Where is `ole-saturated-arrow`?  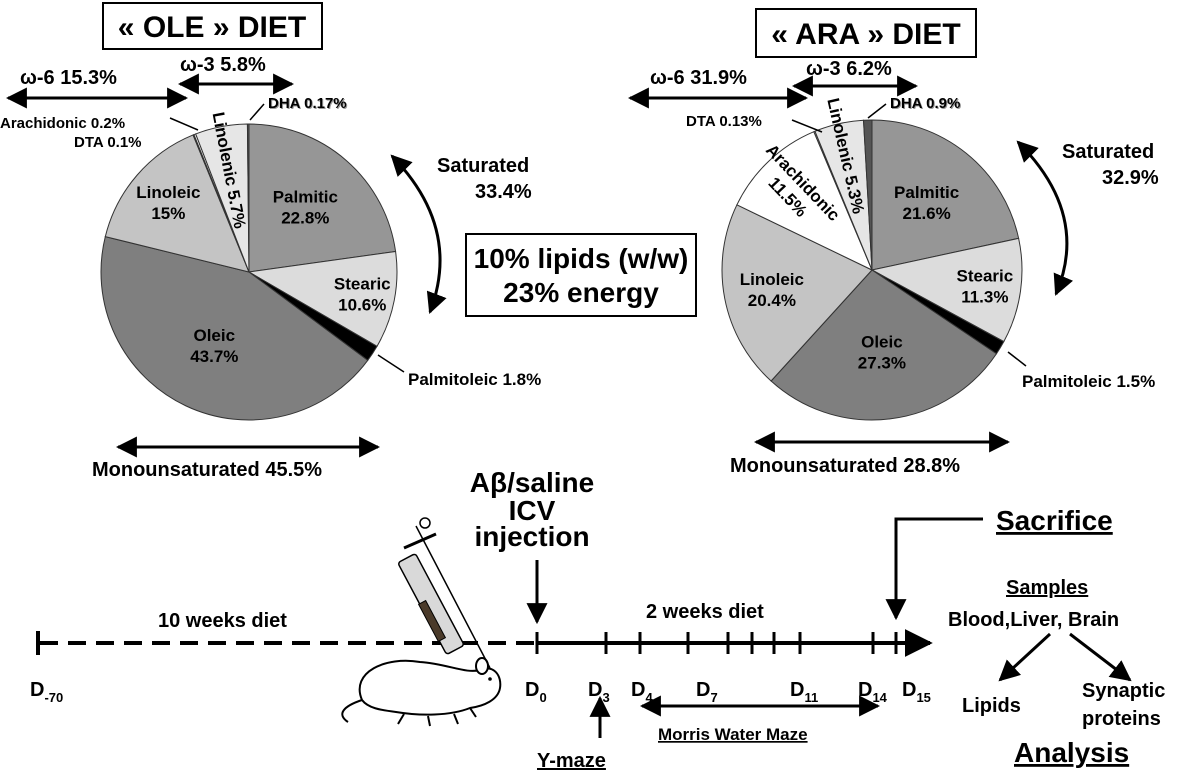 ole-saturated-arrow is located at coordinates (418, 234).